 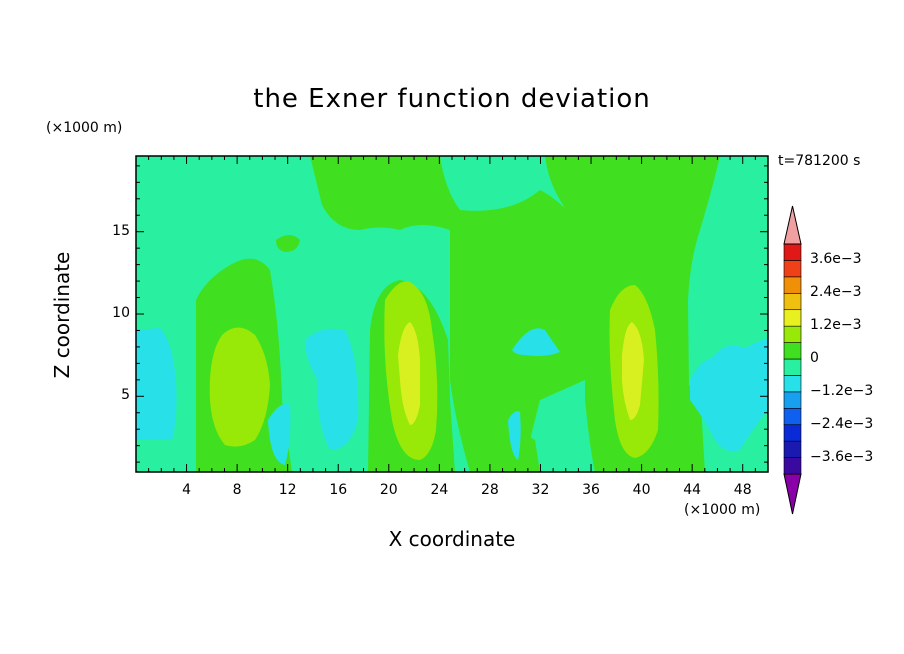 What do you see at coordinates (836, 259) in the screenshot?
I see `colorbar-label: 3.6e−3` at bounding box center [836, 259].